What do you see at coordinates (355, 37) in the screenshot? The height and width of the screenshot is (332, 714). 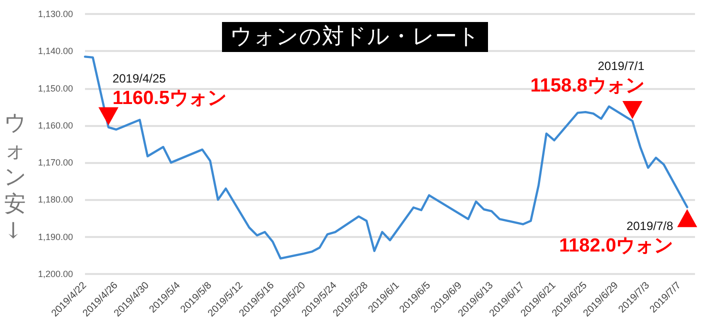 I see `text: ウォンの対ドル・レート` at bounding box center [355, 37].